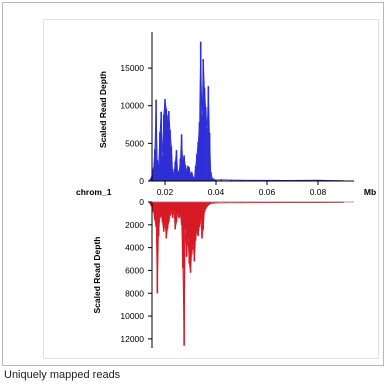 This screenshot has height=386, width=388. What do you see at coordinates (370, 192) in the screenshot?
I see `x-unit-label: Mb` at bounding box center [370, 192].